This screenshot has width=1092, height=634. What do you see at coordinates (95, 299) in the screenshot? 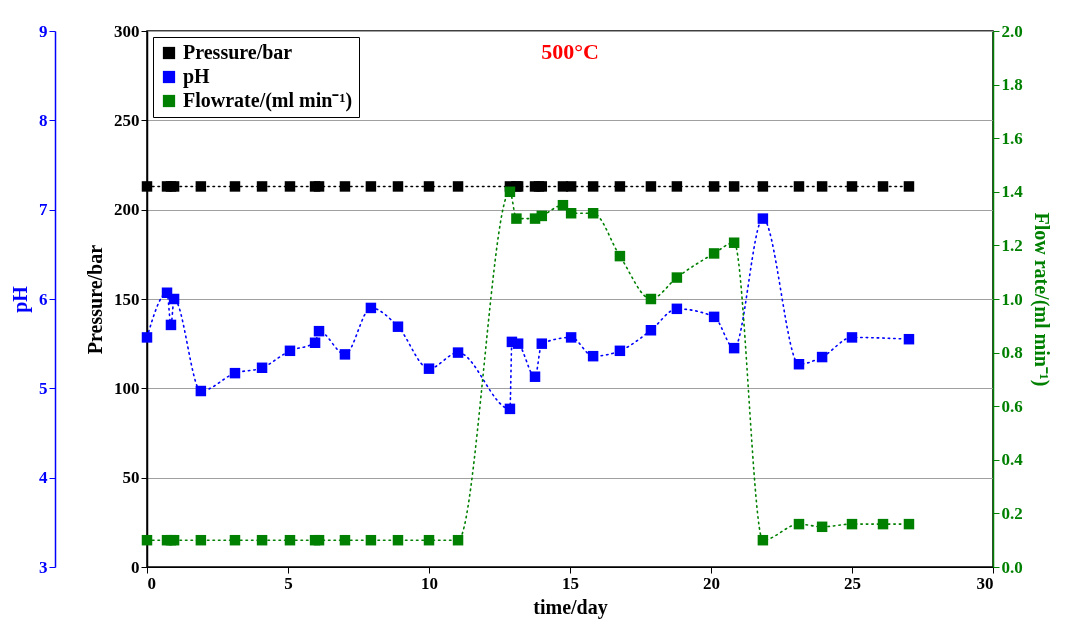
I see `y-axis-title: Pressure/bar` at bounding box center [95, 299].